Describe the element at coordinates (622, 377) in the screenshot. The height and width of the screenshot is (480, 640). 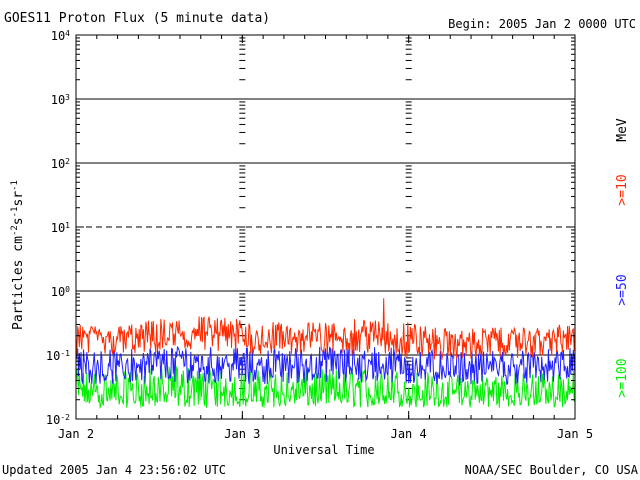
I see `legend-ge100: >=100` at that location.